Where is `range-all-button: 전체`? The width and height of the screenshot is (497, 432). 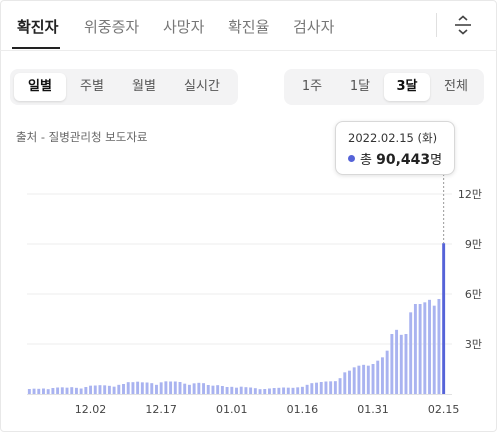 range-all-button: 전체 is located at coordinates (456, 86).